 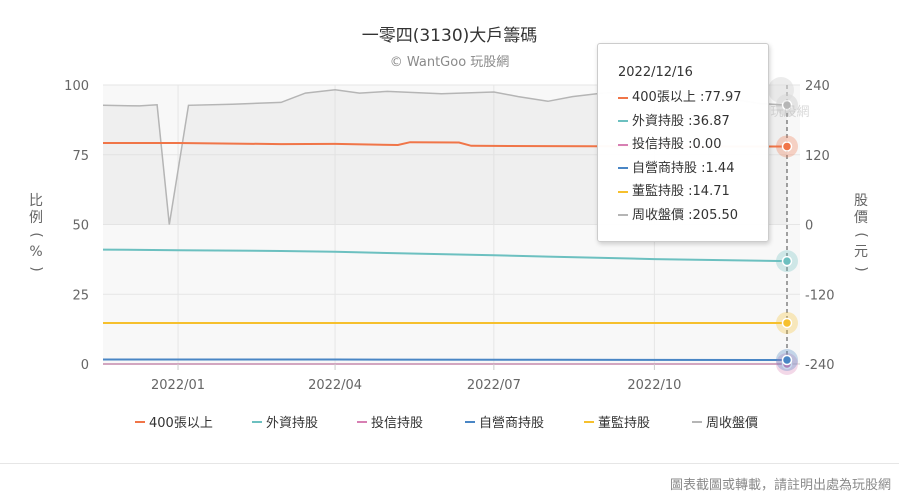 I want to click on marker-layer: 玩股網, so click(x=789, y=226).